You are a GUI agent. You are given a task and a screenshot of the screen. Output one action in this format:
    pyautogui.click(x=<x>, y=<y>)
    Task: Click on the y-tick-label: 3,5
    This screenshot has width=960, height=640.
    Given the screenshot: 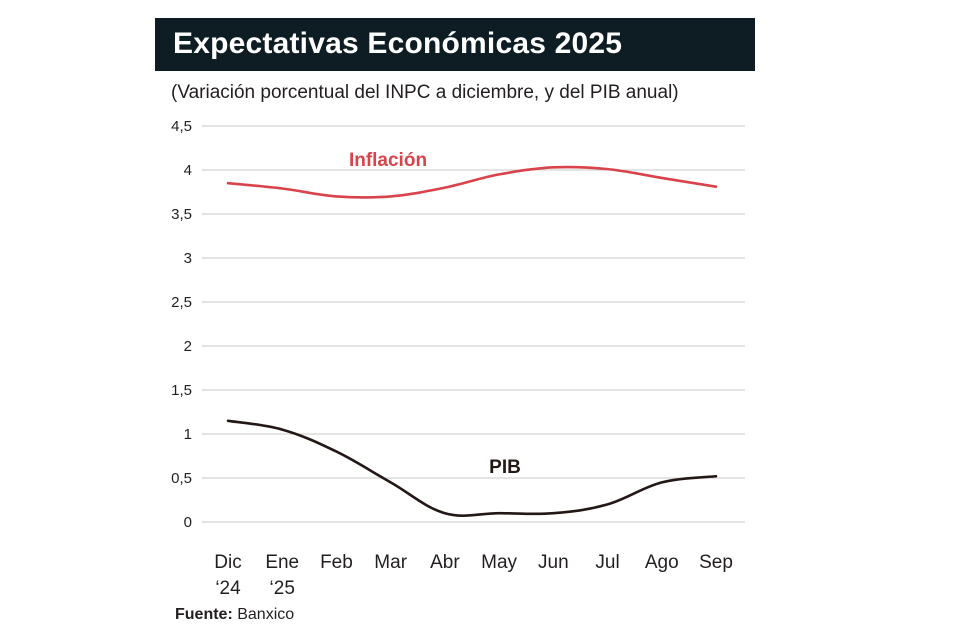 What is the action you would take?
    pyautogui.click(x=181, y=214)
    